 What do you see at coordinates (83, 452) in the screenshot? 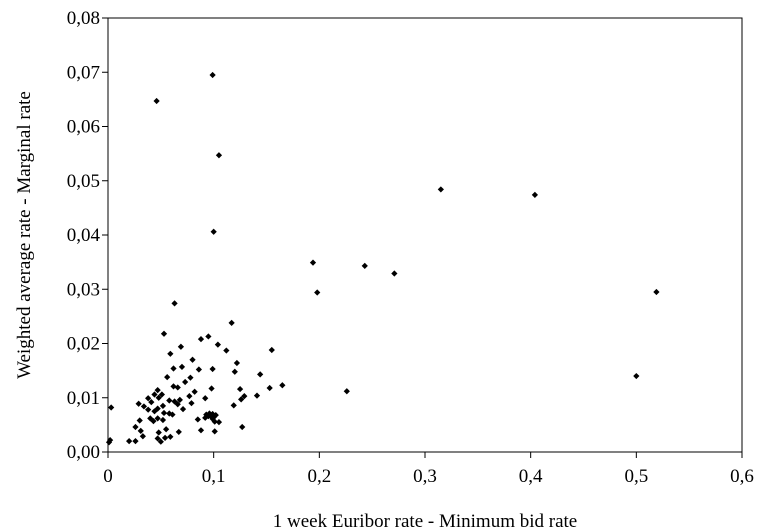
I see `y-tick-label: 0,00` at bounding box center [83, 452].